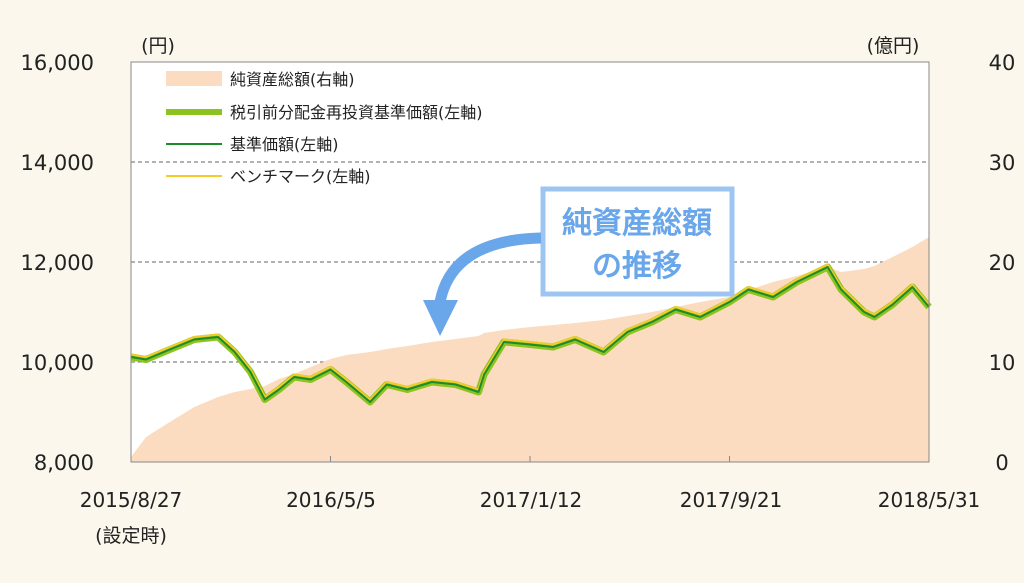 The image size is (1024, 583). What do you see at coordinates (531, 500) in the screenshot?
I see `x-tick-label: 2017/1/12` at bounding box center [531, 500].